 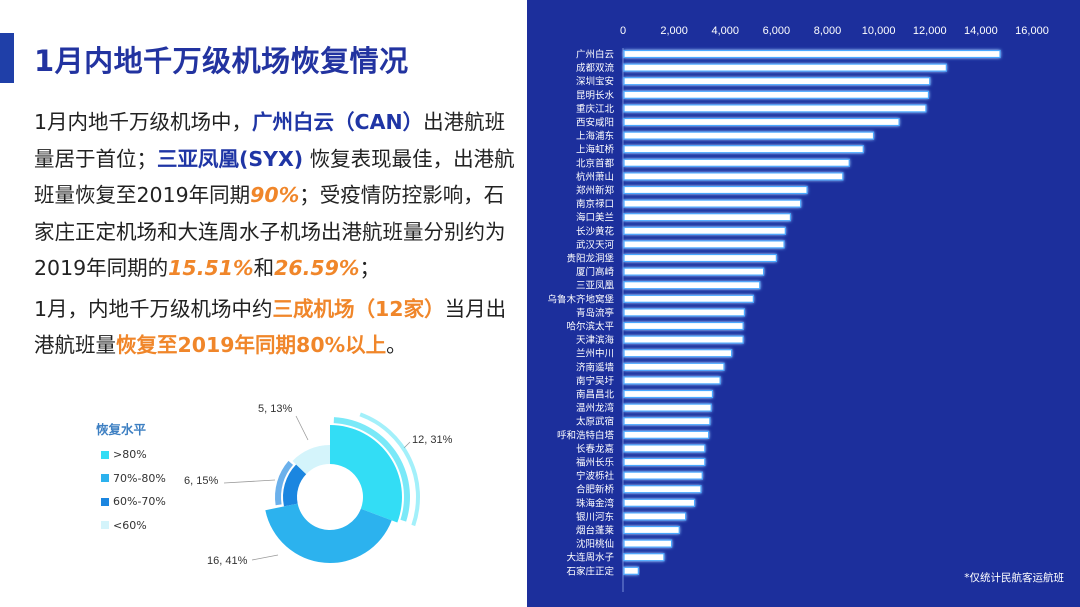 I want to click on x-tick-label: 2,000, so click(x=674, y=31).